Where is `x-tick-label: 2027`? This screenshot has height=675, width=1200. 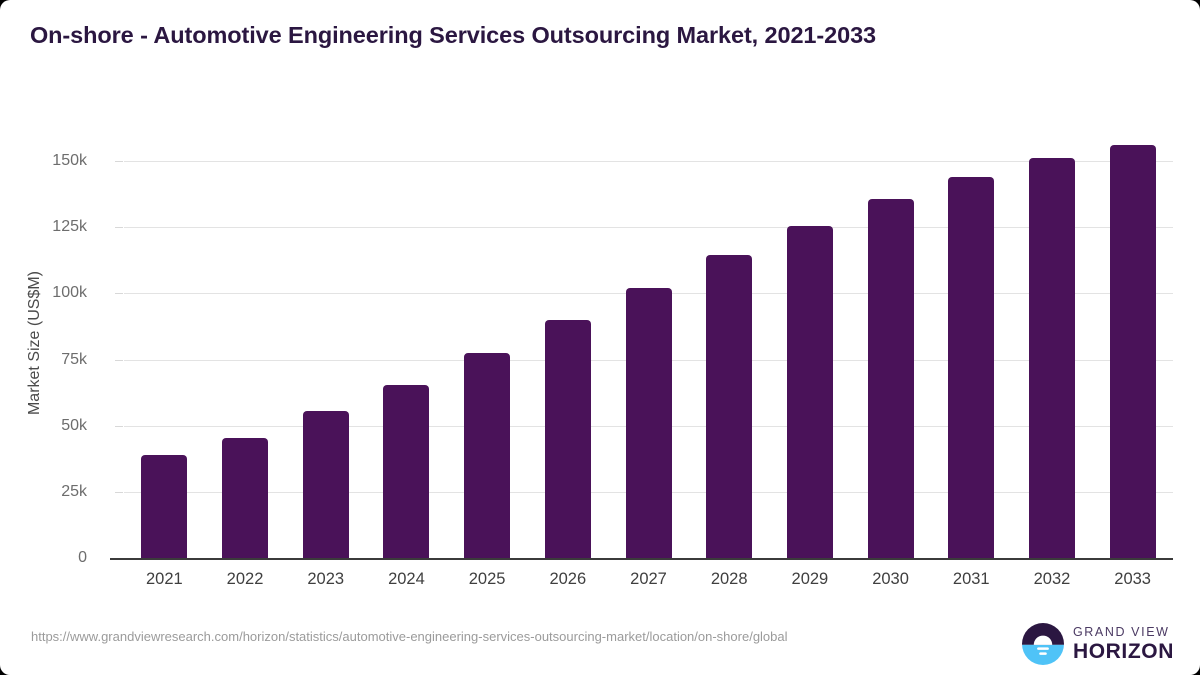 x-tick-label: 2027 is located at coordinates (648, 579).